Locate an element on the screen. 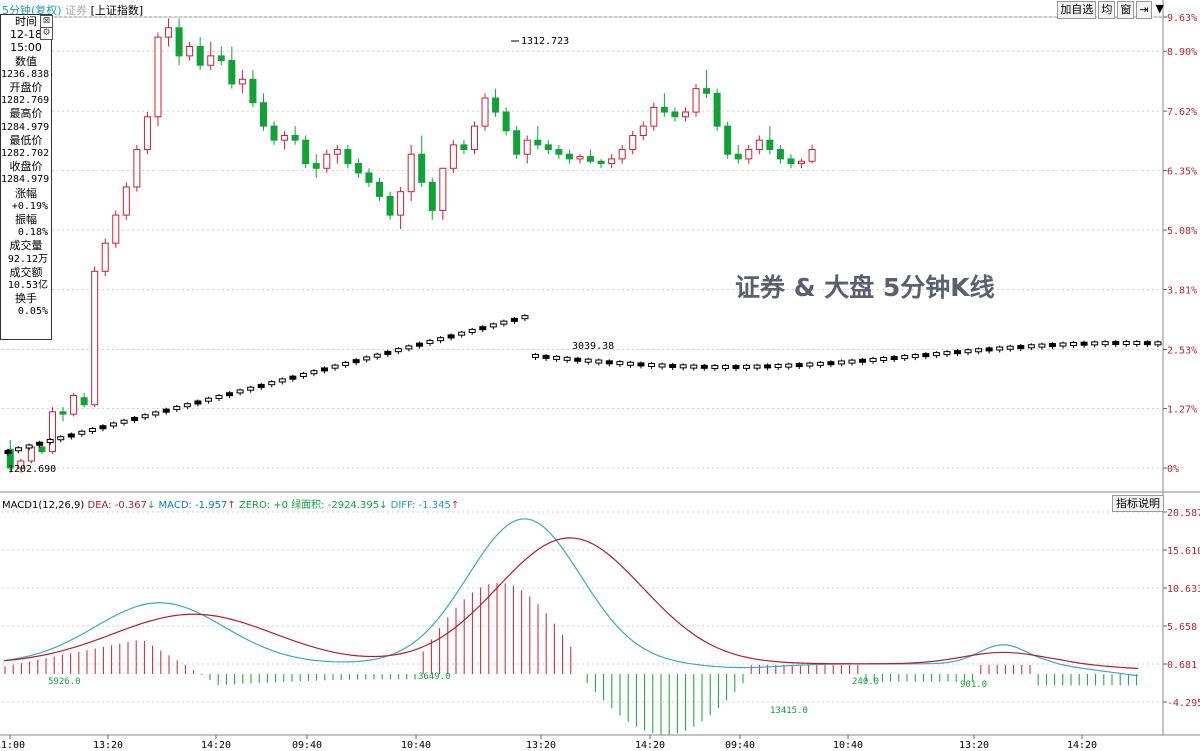 The image size is (1200, 751). macd-area-label: 13415.0 is located at coordinates (789, 711).